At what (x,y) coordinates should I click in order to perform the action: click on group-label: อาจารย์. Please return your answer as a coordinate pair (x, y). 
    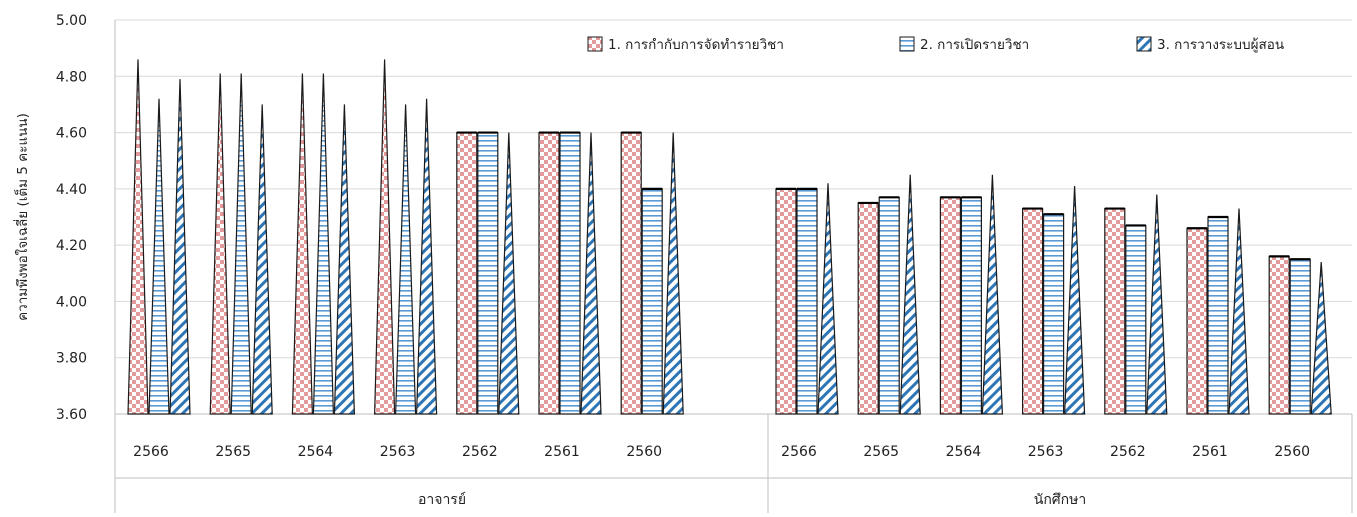
    Looking at the image, I should click on (442, 499).